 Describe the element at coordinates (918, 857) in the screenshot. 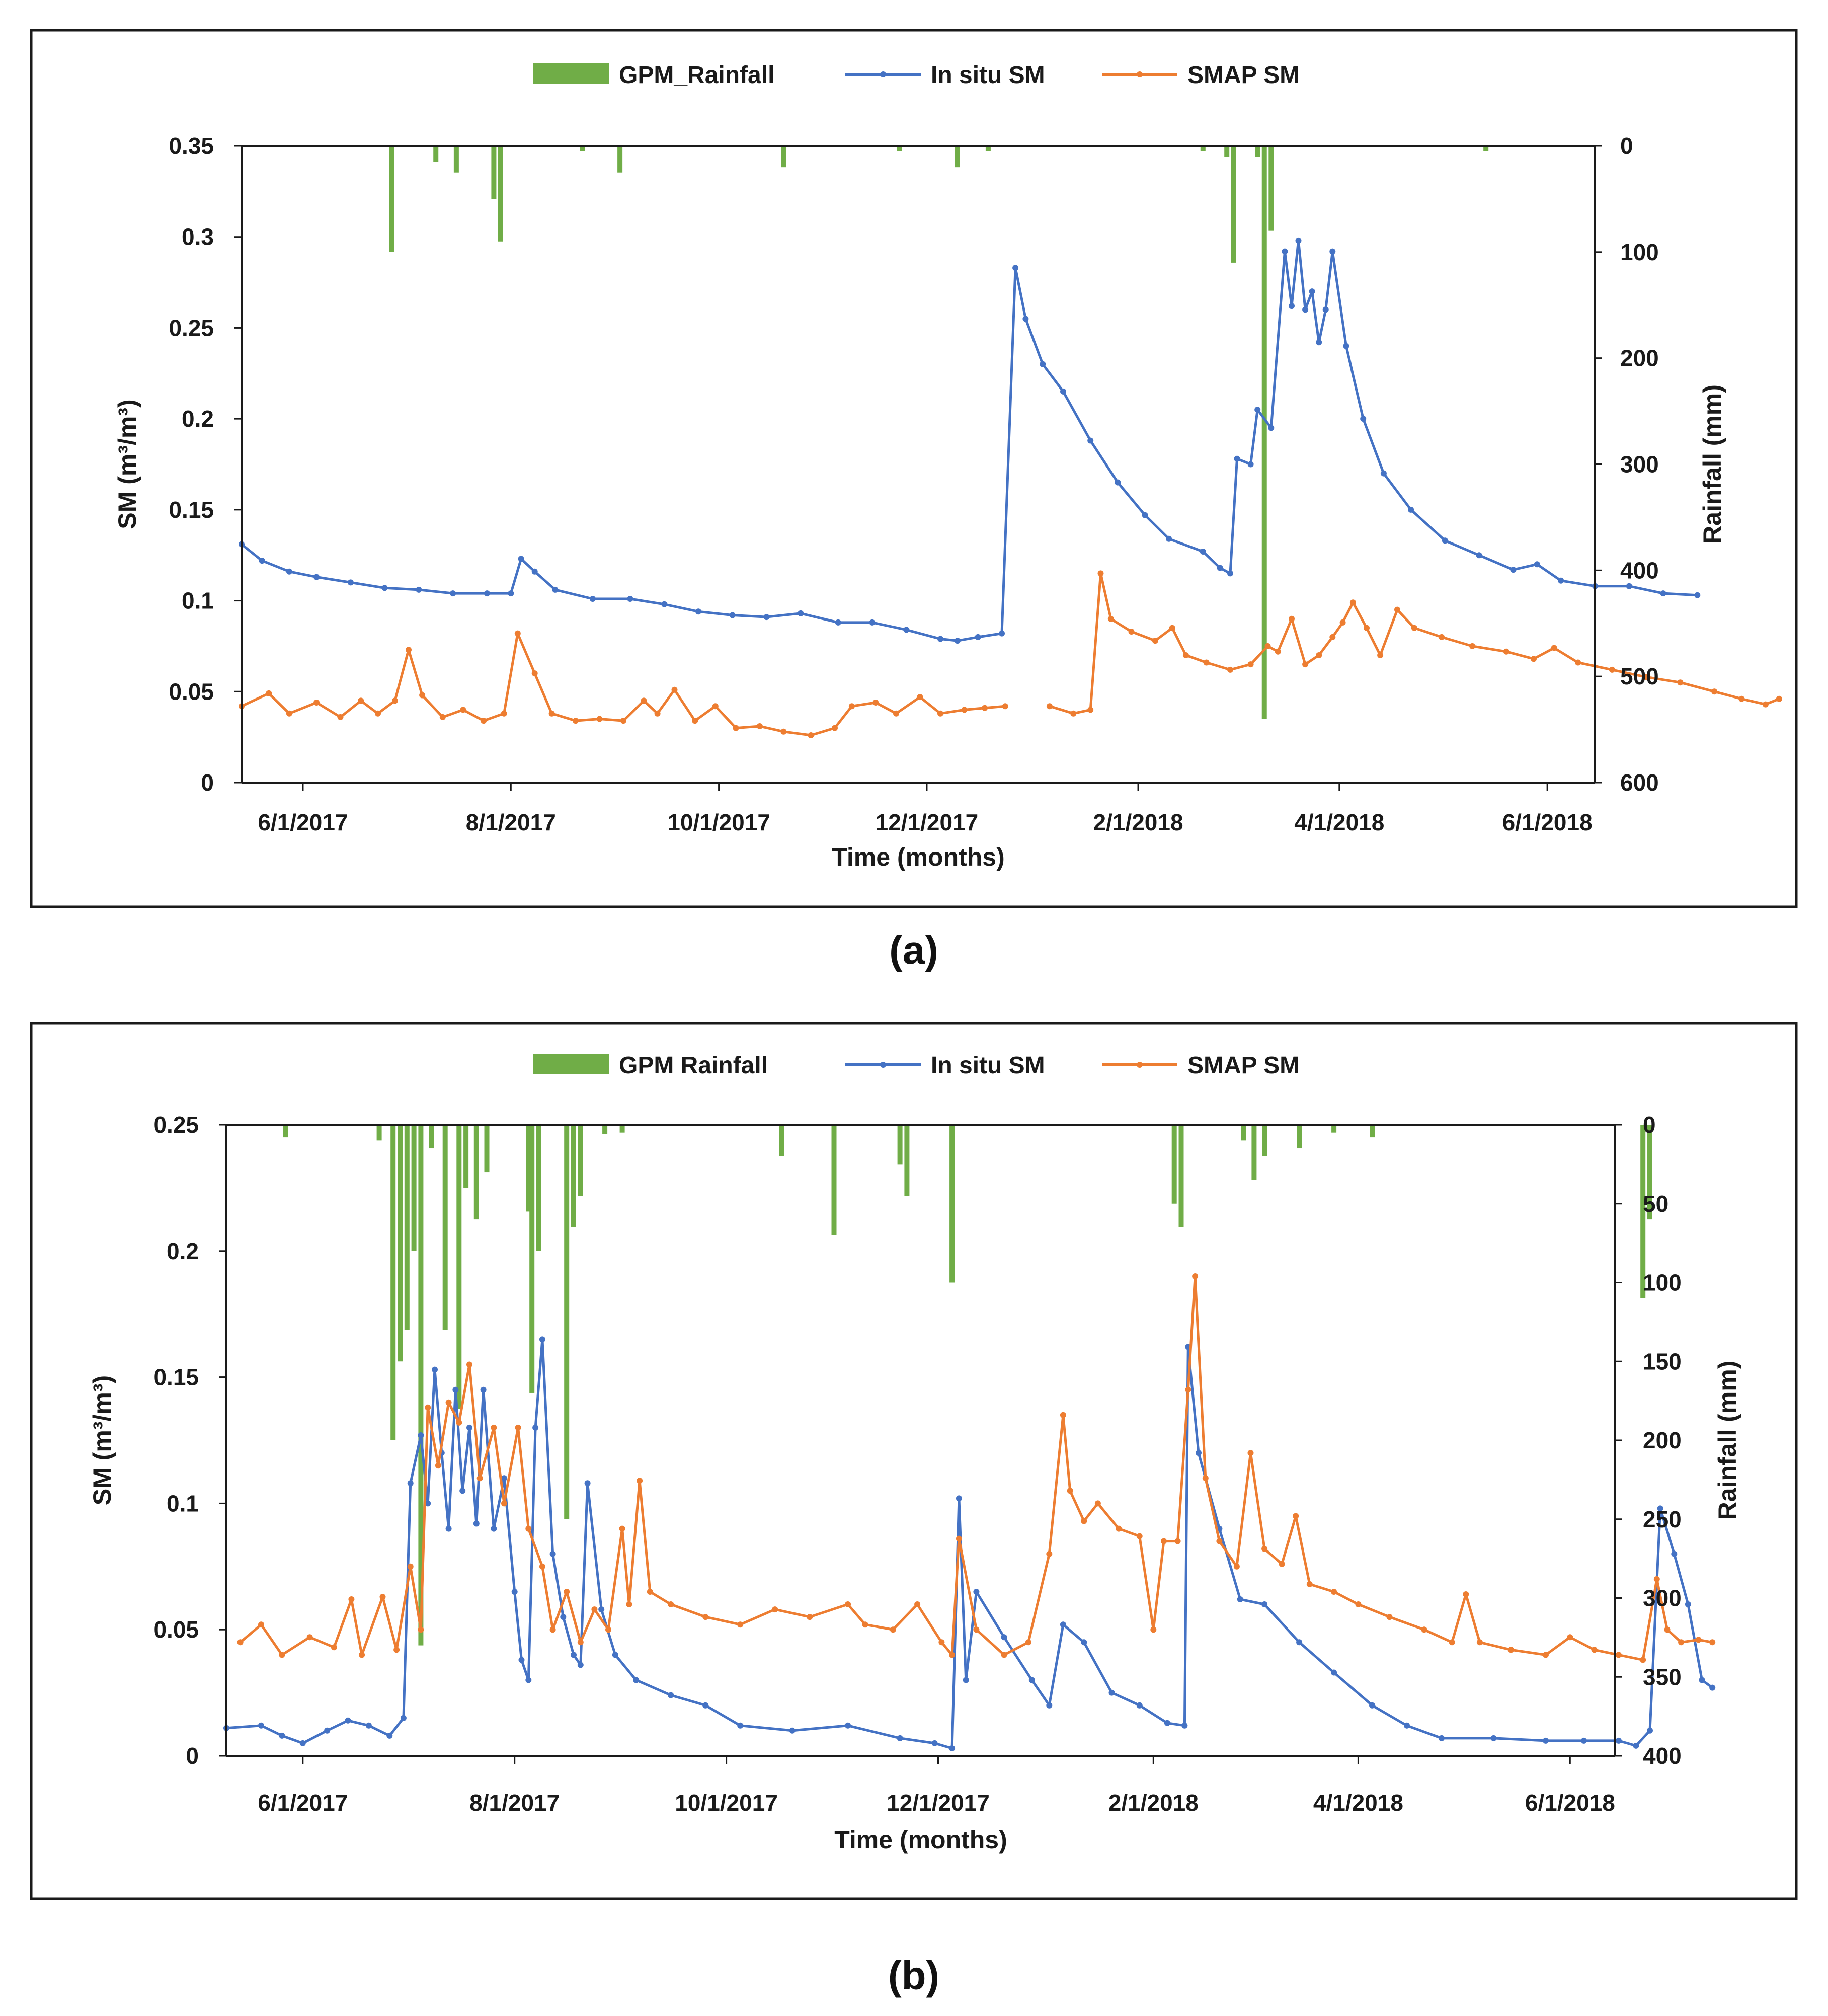

I see `x-axis-title: Time (months)` at that location.